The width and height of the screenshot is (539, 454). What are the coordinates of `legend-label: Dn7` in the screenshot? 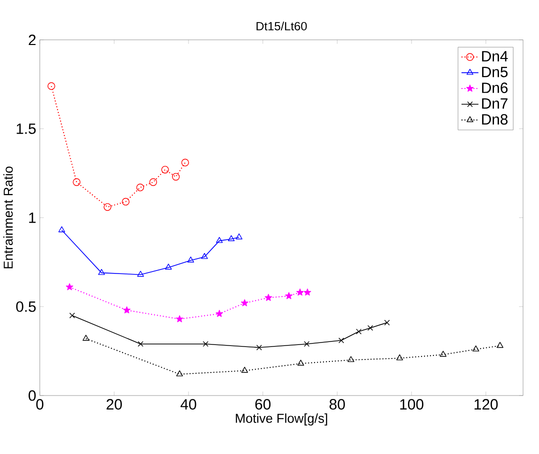 It's located at (495, 103).